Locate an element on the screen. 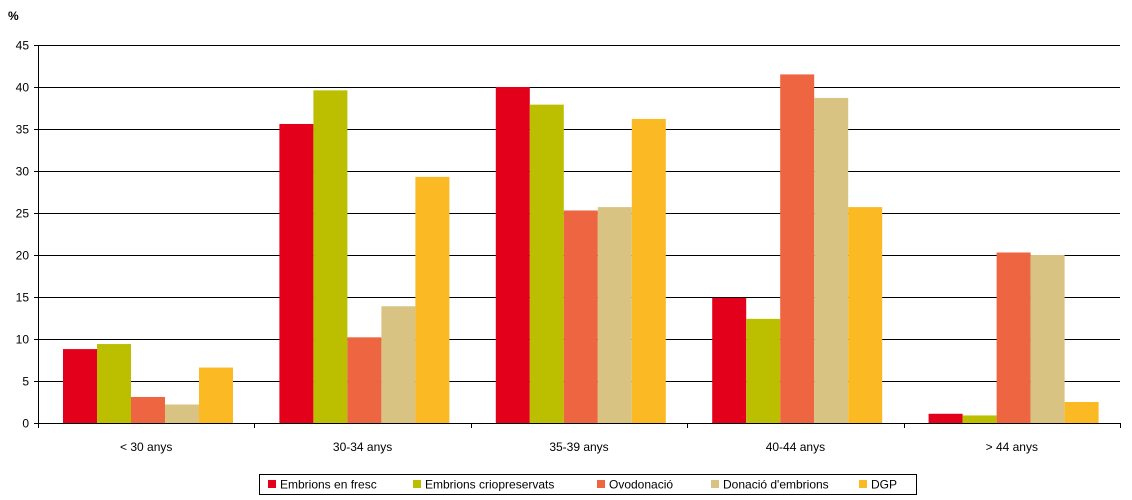 This screenshot has height=500, width=1132. legend-label: Embrions criopreservats is located at coordinates (489, 485).